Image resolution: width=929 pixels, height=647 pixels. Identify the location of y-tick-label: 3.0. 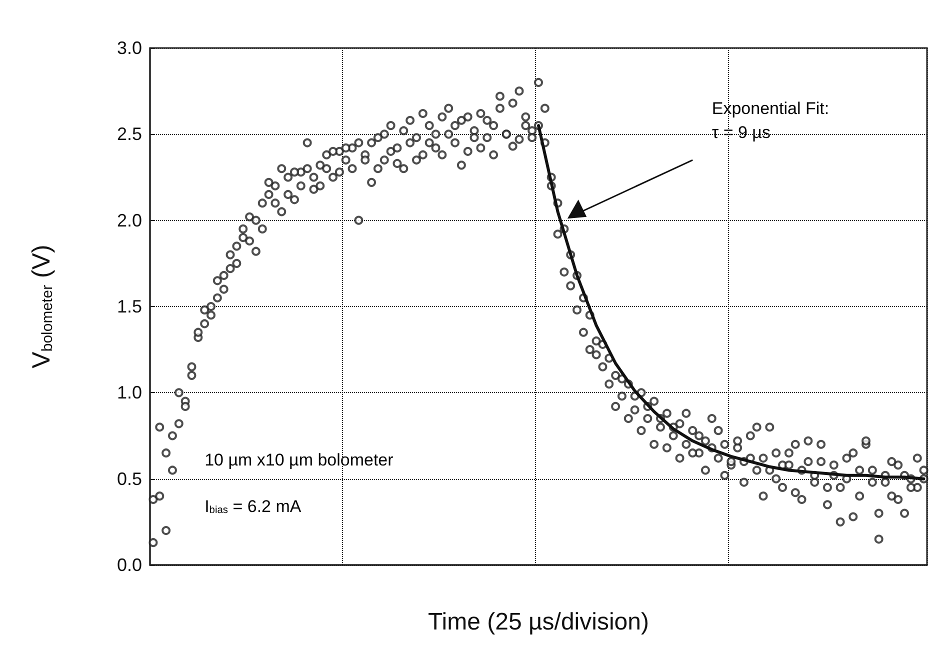
(129, 48).